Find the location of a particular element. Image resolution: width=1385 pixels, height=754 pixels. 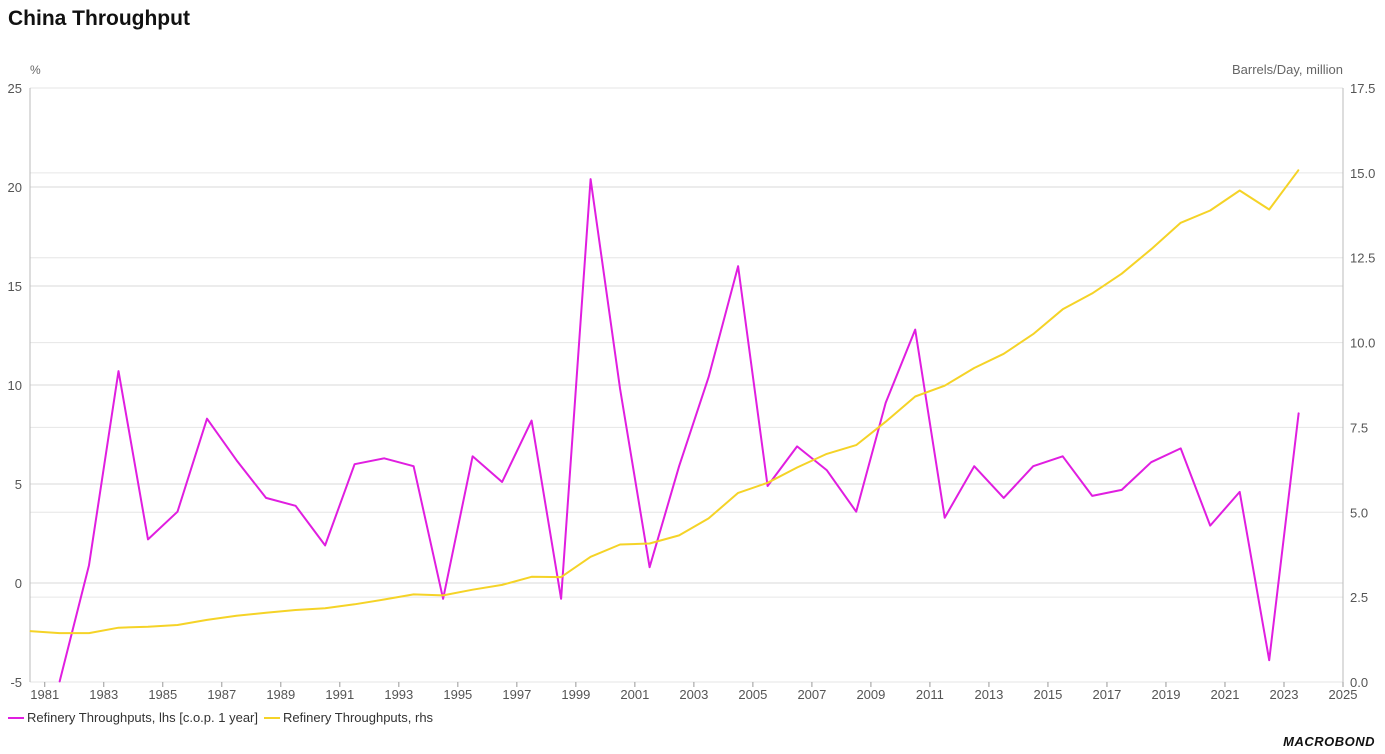

right-tick-label: 12.5 is located at coordinates (1362, 258).